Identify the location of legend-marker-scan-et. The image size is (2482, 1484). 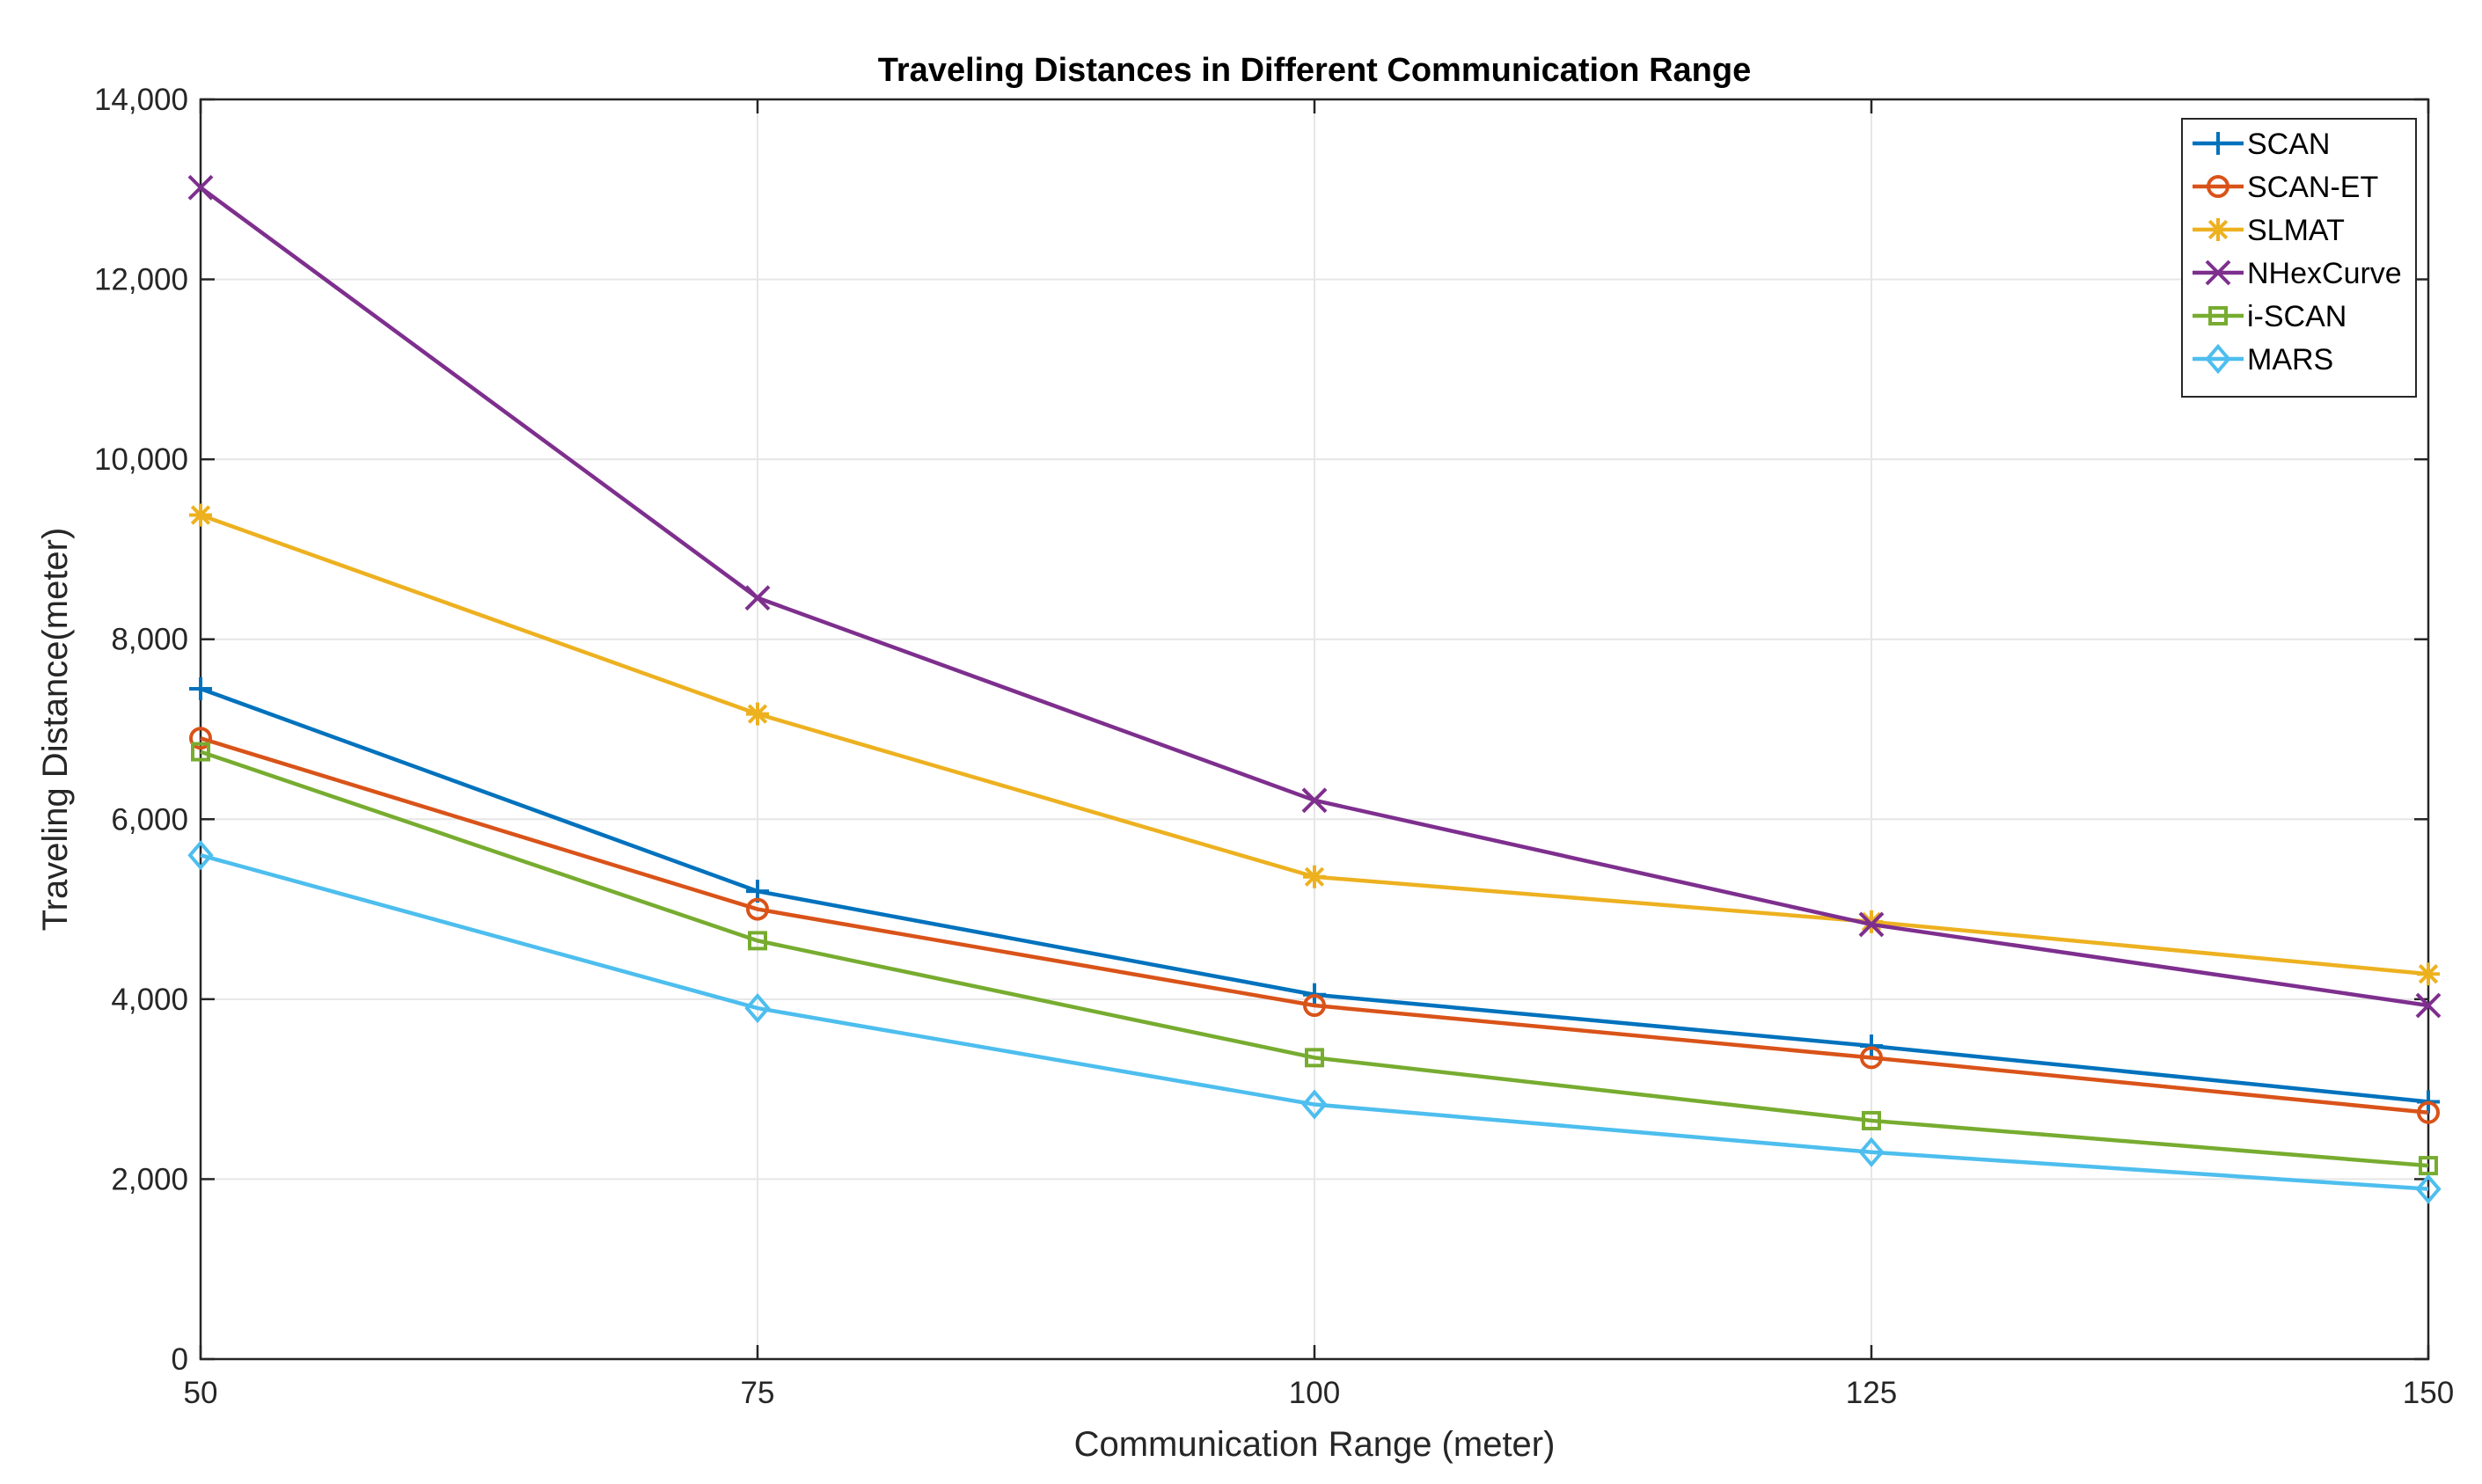
(2218, 186).